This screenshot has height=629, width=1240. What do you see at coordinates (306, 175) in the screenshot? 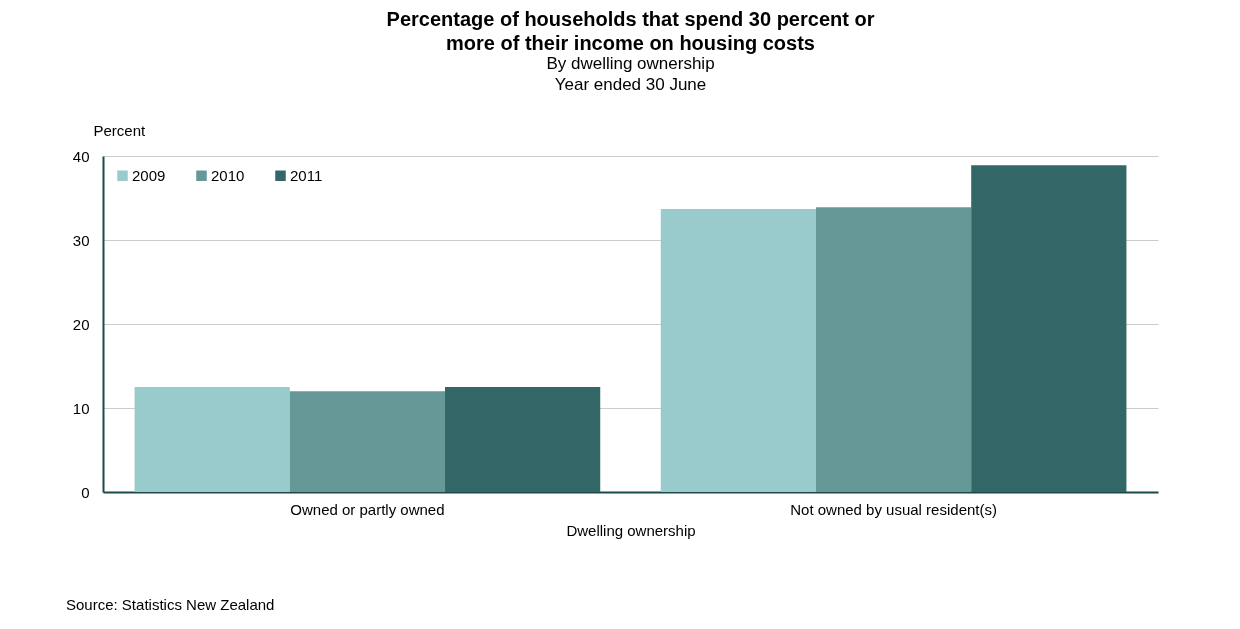
I see `legend-label: 2011` at bounding box center [306, 175].